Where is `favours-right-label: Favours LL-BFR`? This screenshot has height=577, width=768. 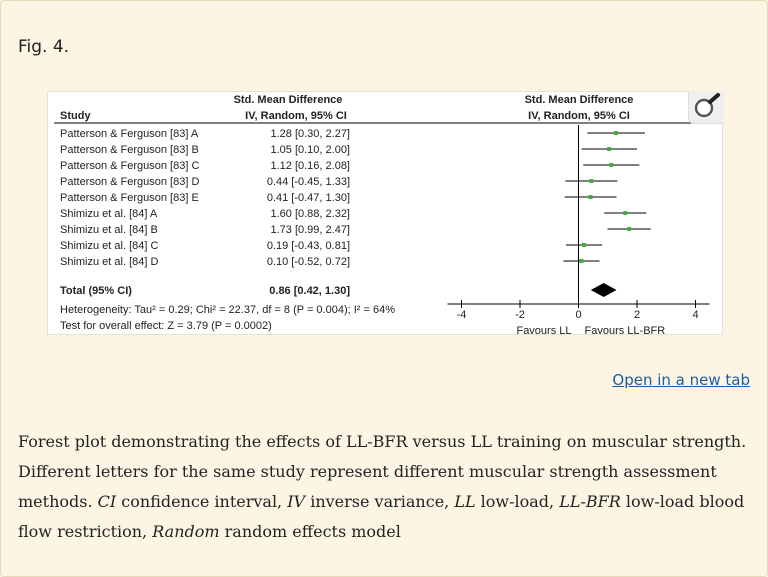 favours-right-label: Favours LL-BFR is located at coordinates (625, 330).